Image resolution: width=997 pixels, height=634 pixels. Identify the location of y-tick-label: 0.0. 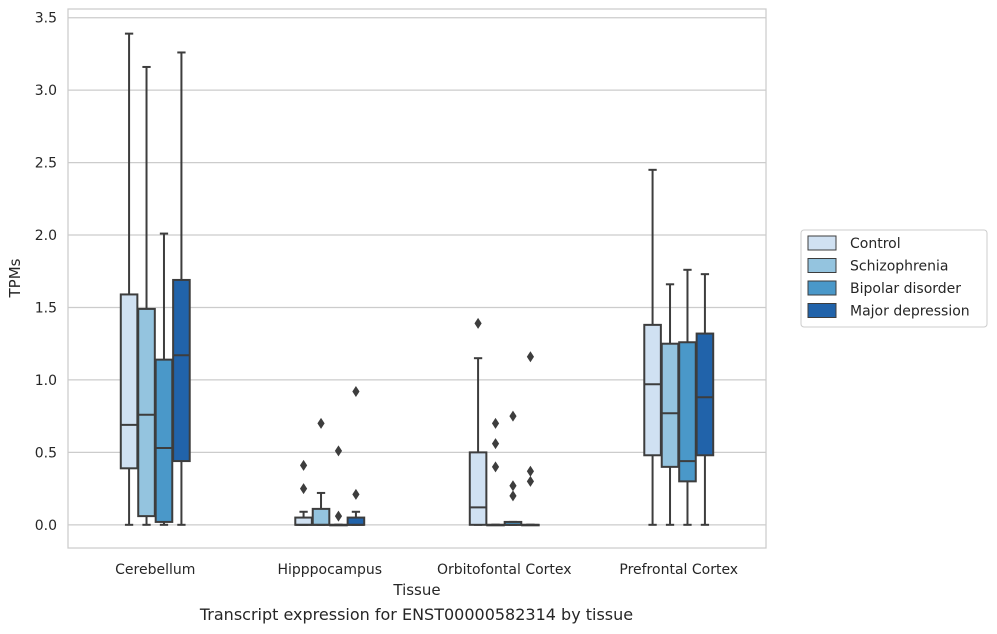
(46, 526).